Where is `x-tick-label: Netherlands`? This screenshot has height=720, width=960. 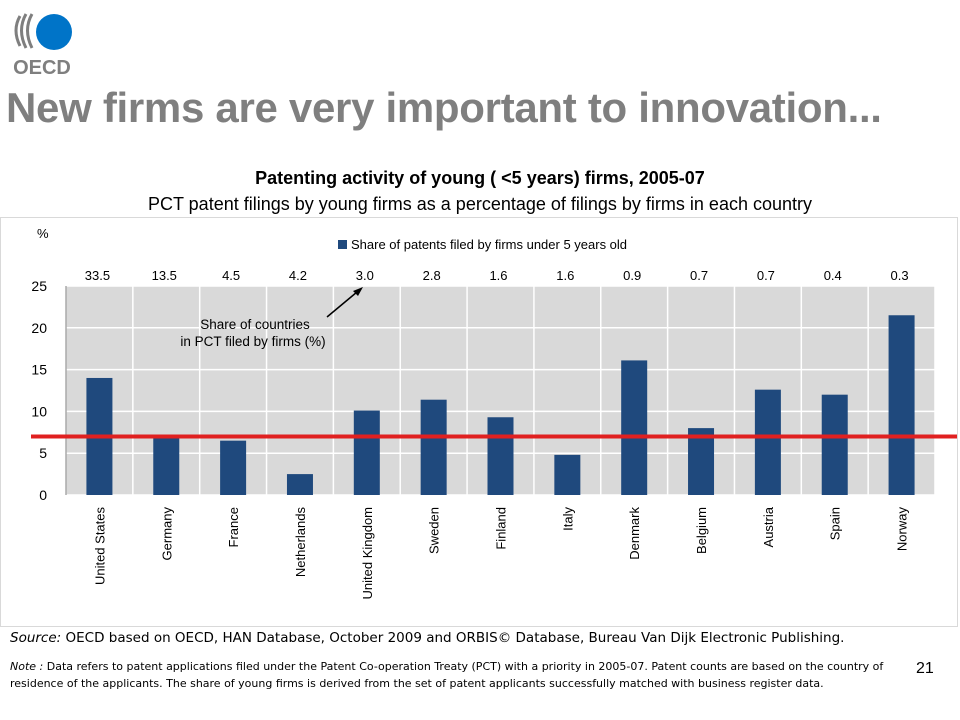 x-tick-label: Netherlands is located at coordinates (300, 542).